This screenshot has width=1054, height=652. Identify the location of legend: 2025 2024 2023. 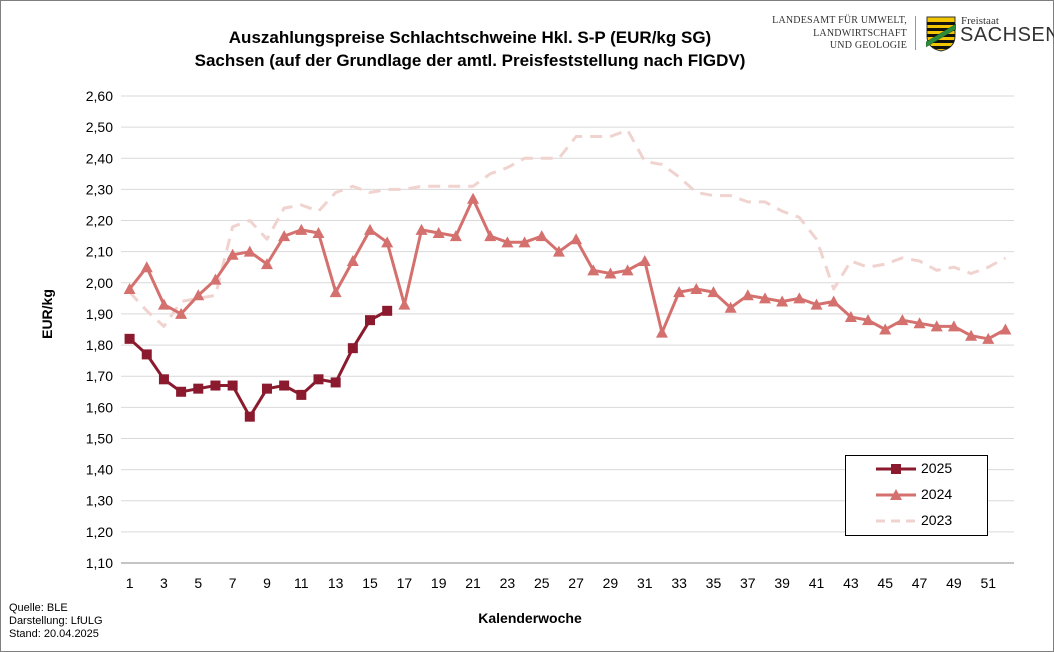
(916, 495).